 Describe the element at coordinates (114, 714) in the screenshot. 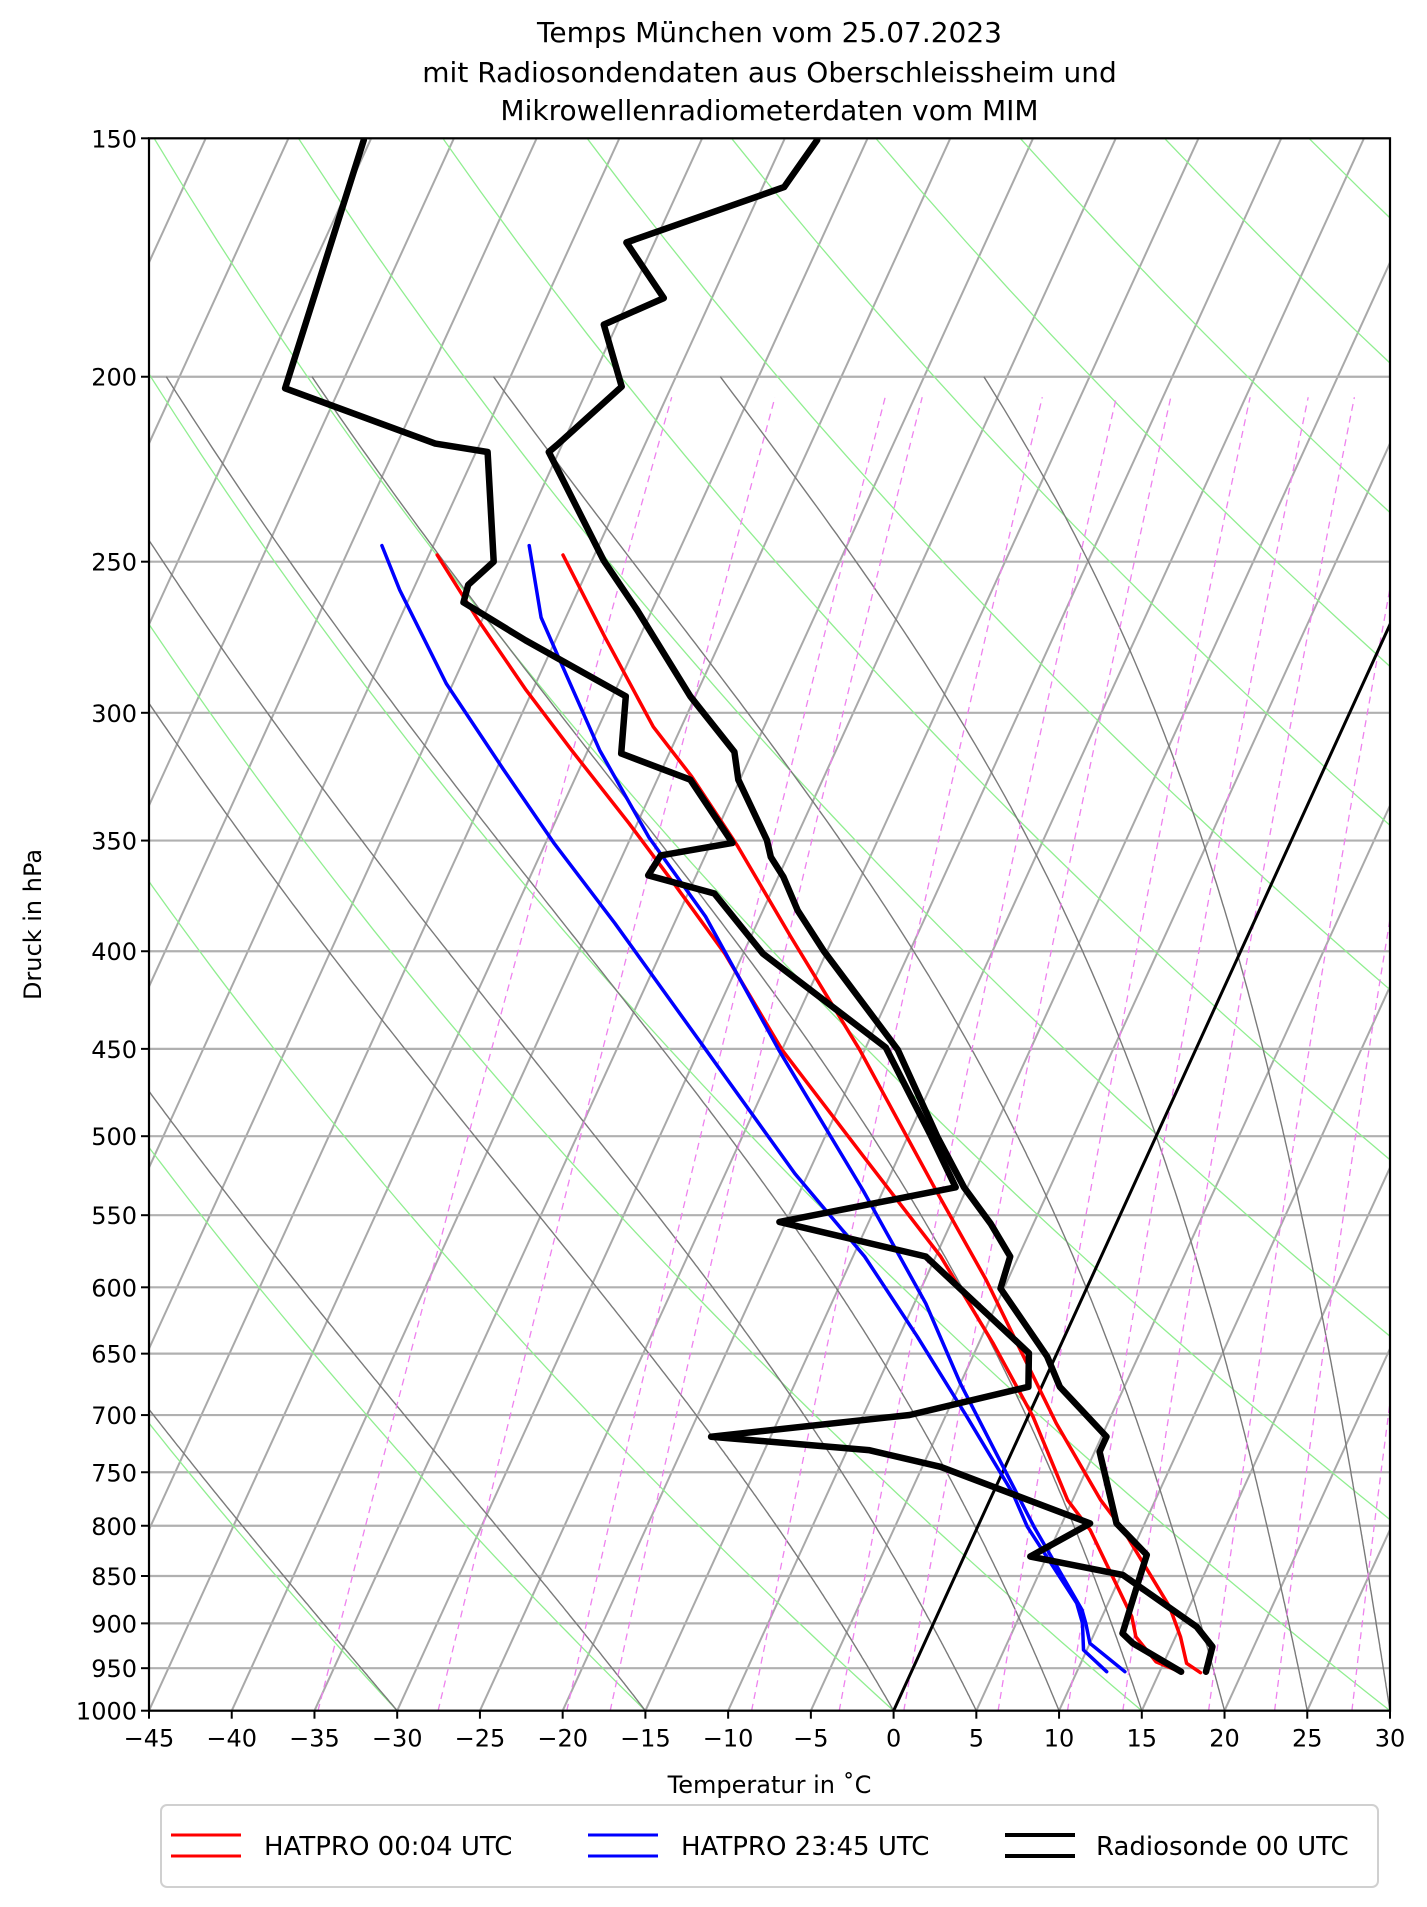

I see `y-tick-label: 300` at that location.